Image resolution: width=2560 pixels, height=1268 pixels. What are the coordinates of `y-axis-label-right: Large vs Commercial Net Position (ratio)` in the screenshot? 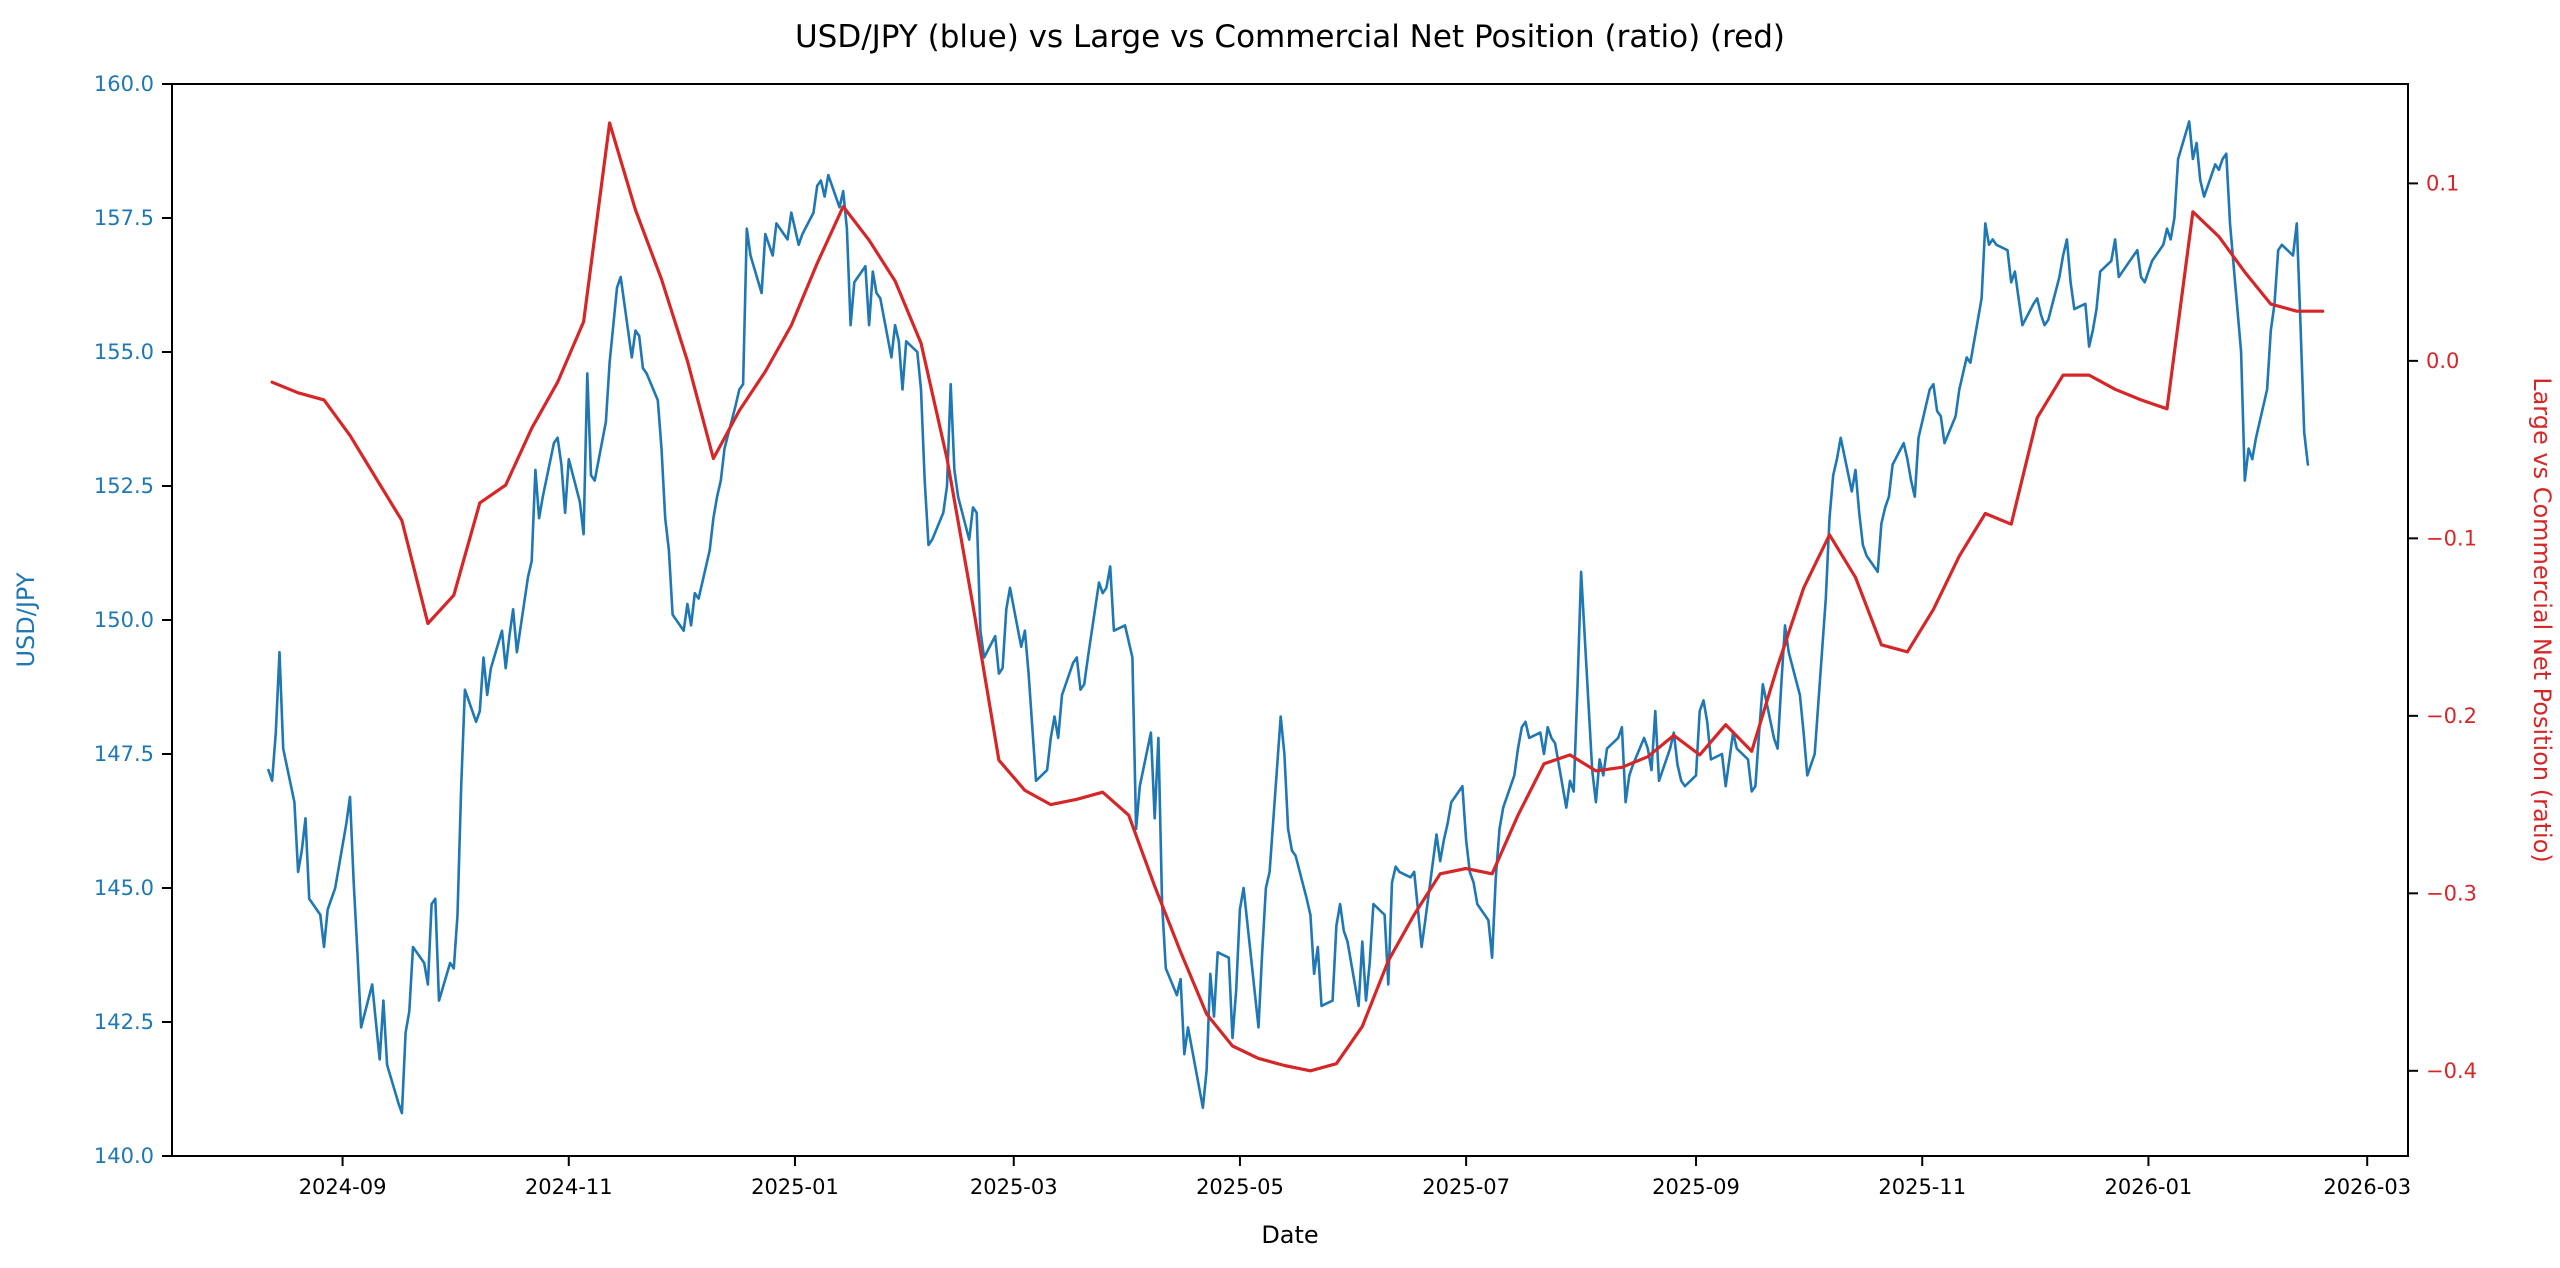 It's located at (2542, 620).